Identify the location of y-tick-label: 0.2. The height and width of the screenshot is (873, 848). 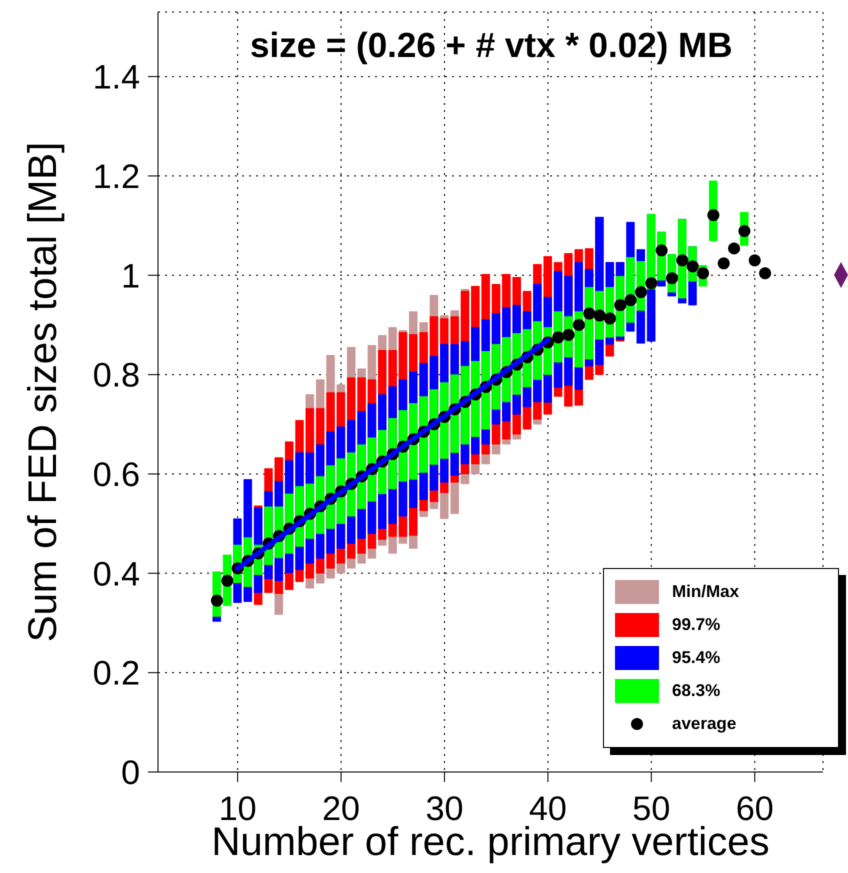
(116, 673).